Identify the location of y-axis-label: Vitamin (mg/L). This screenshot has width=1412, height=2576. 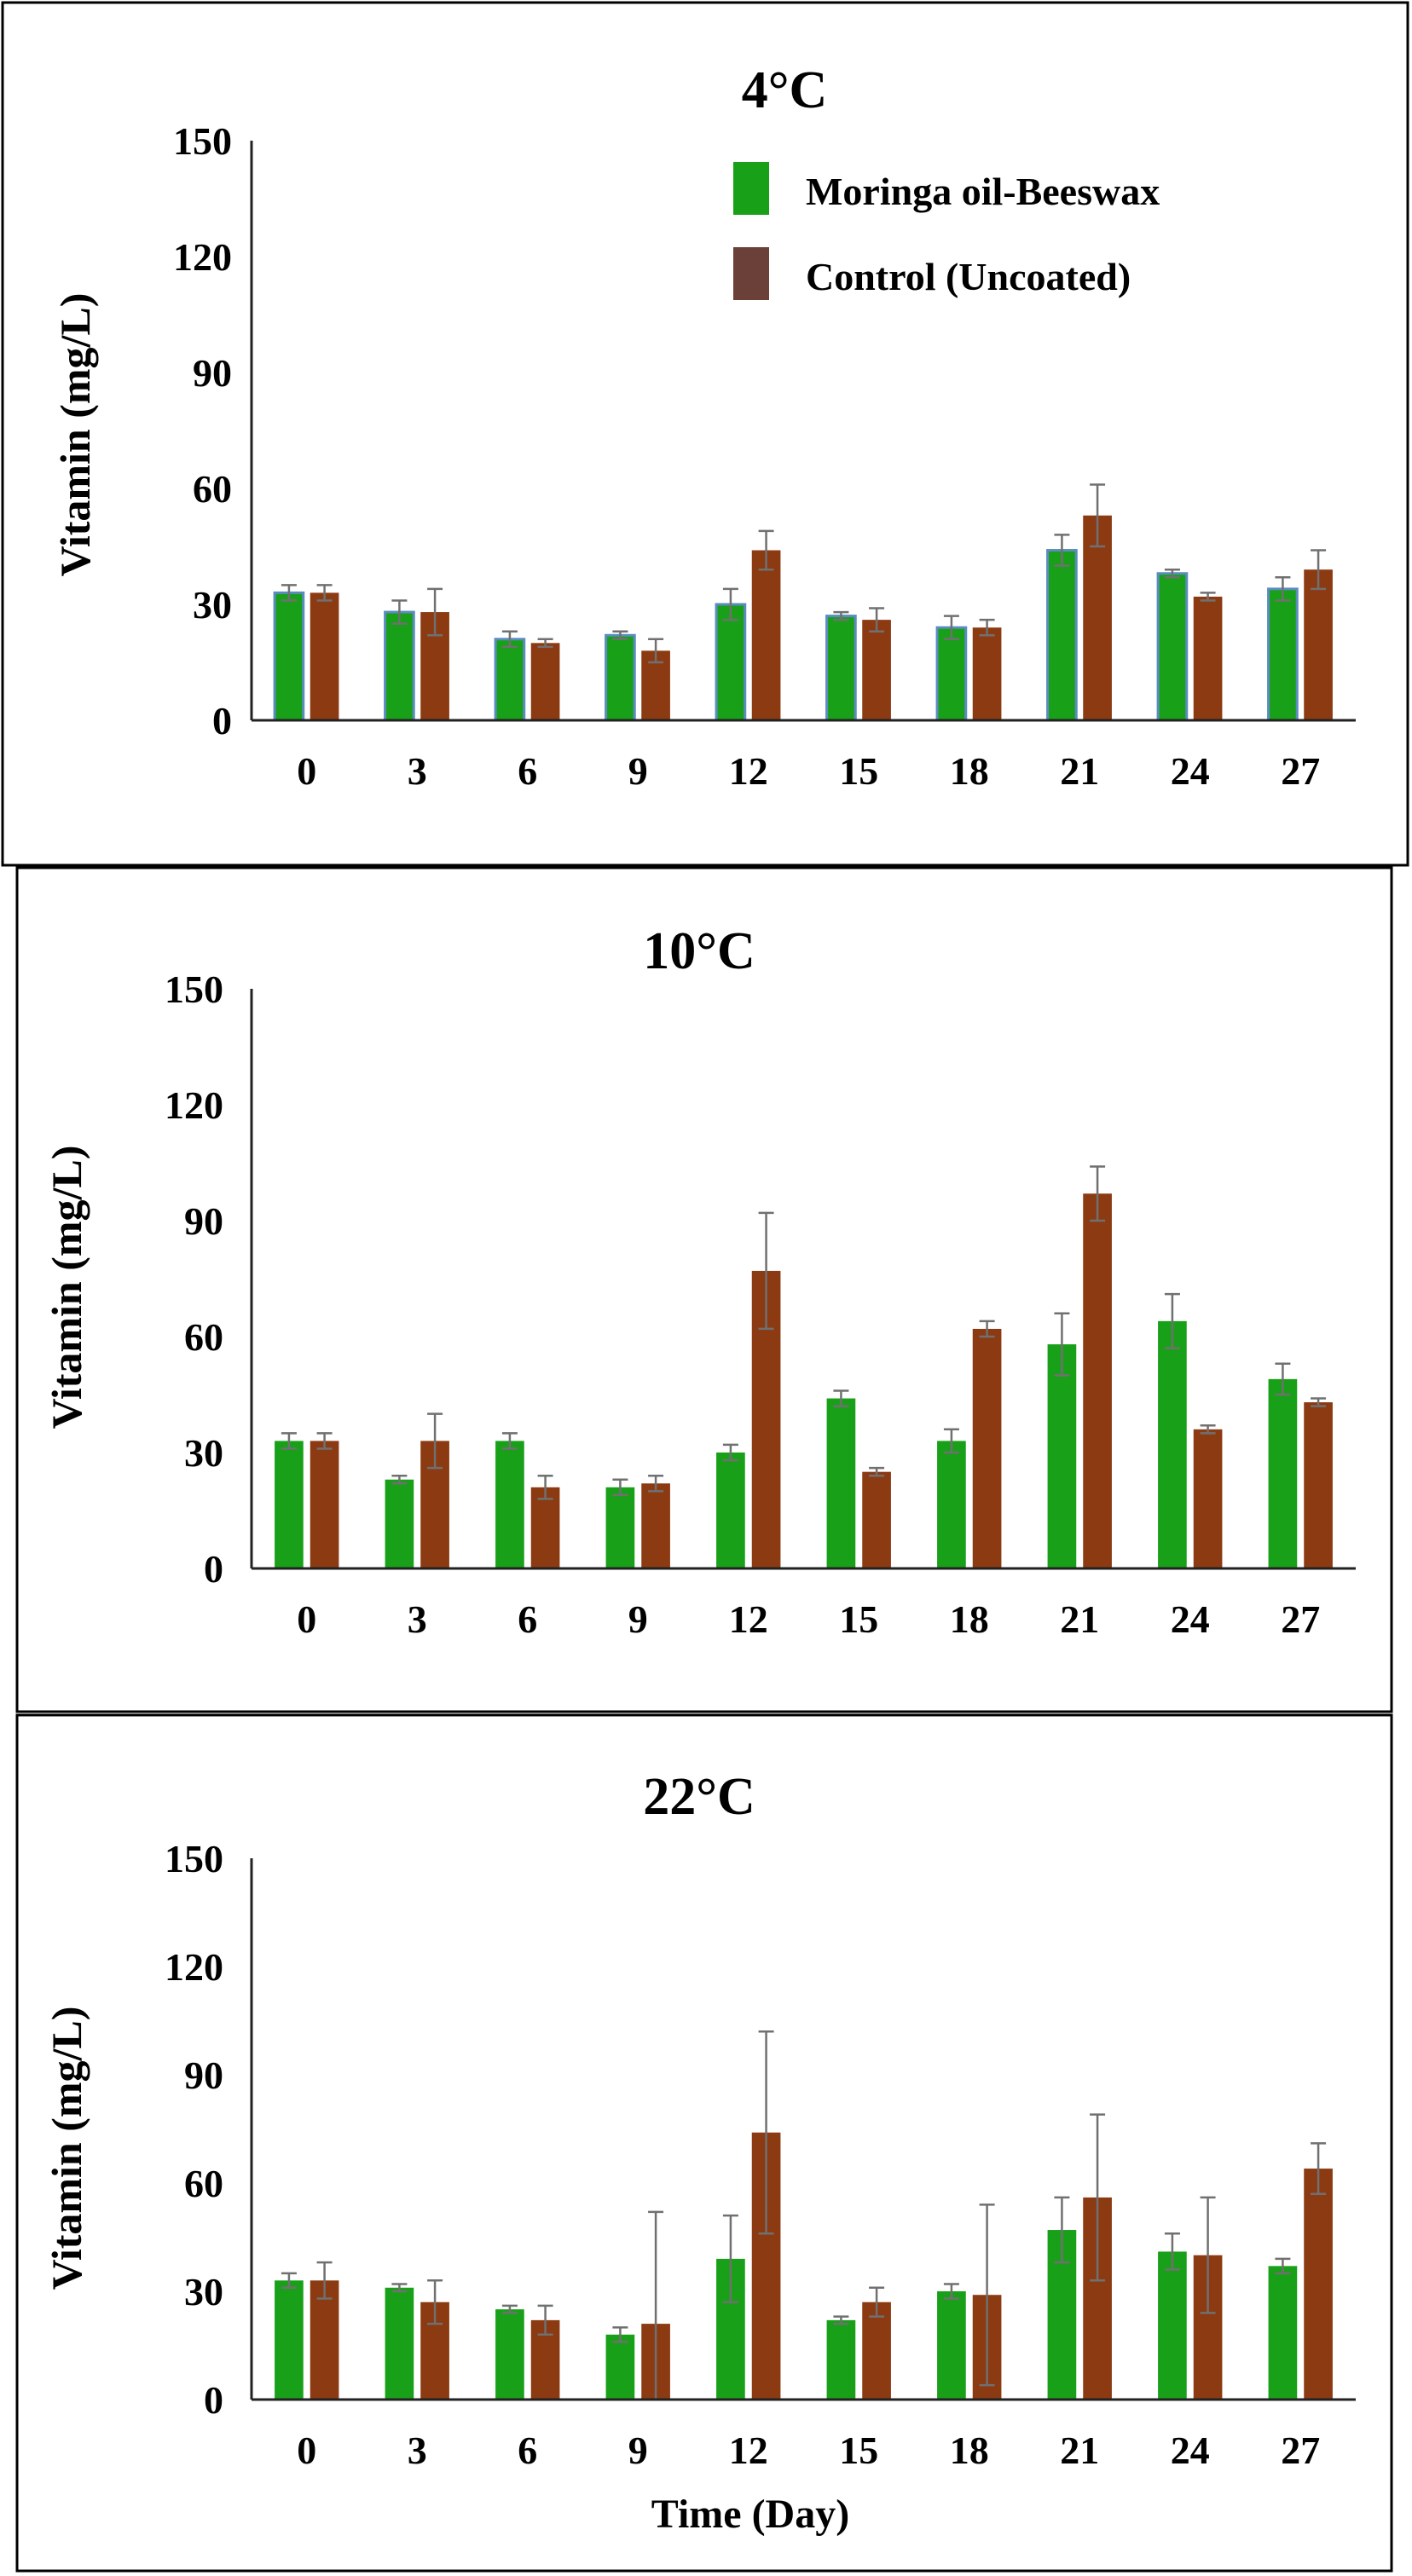
(75, 435).